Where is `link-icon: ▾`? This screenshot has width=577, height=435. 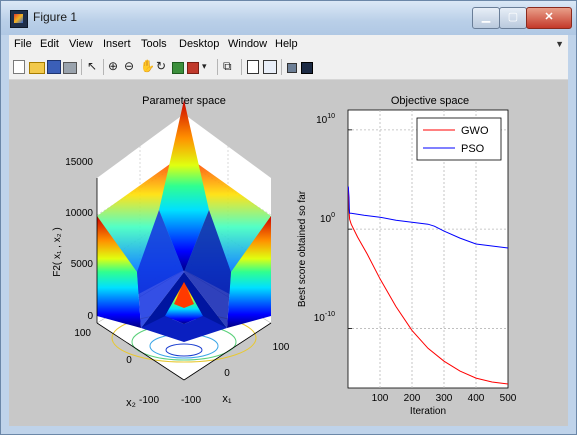
link-icon: ▾ is located at coordinates (204, 66).